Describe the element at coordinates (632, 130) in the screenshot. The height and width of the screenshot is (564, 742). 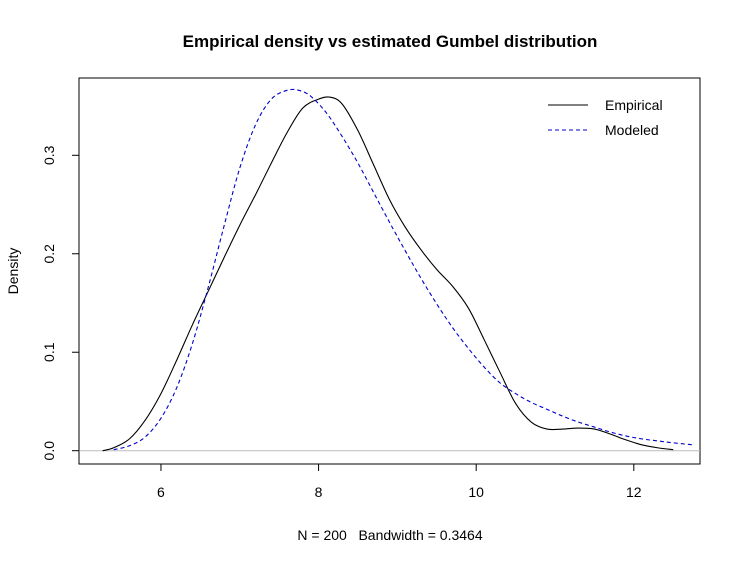
I see `legend-label-modeled: Modeled` at that location.